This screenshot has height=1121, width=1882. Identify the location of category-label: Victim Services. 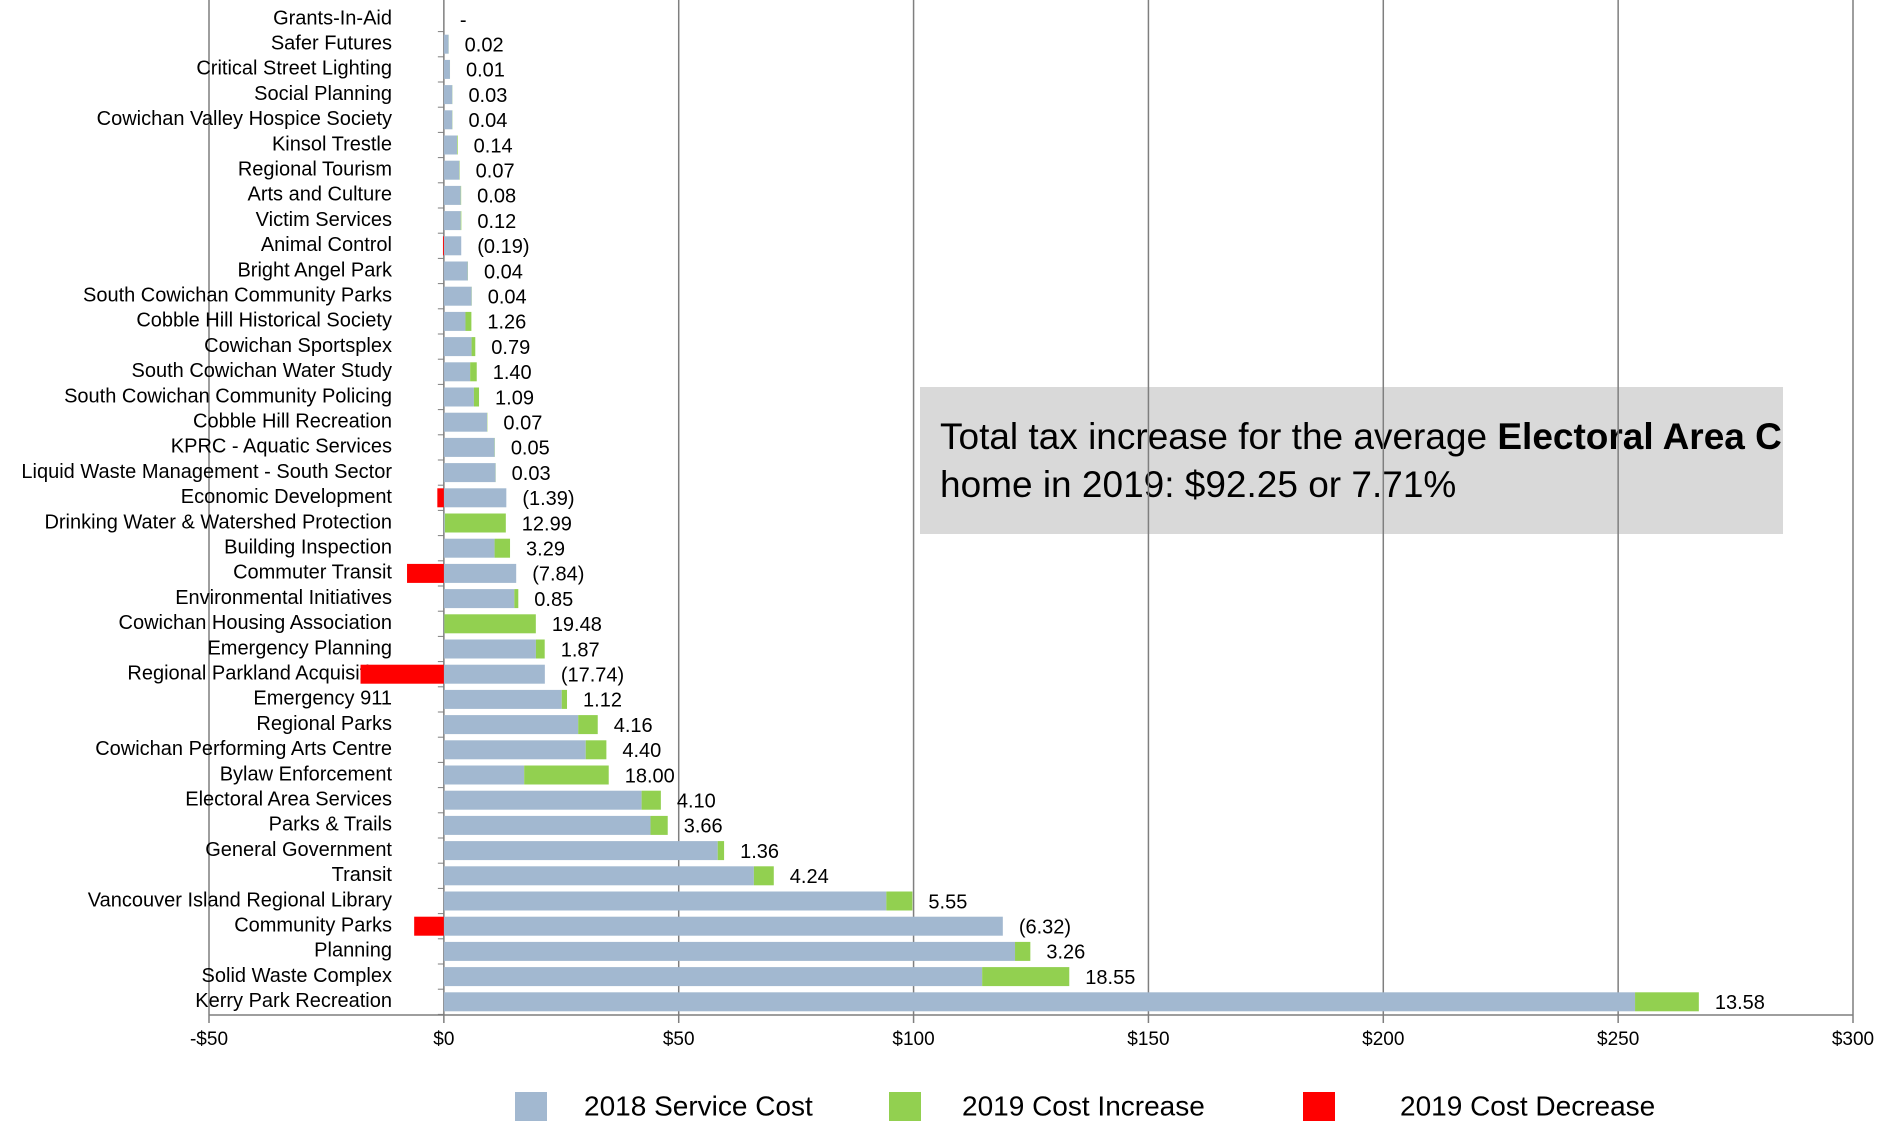
(324, 220).